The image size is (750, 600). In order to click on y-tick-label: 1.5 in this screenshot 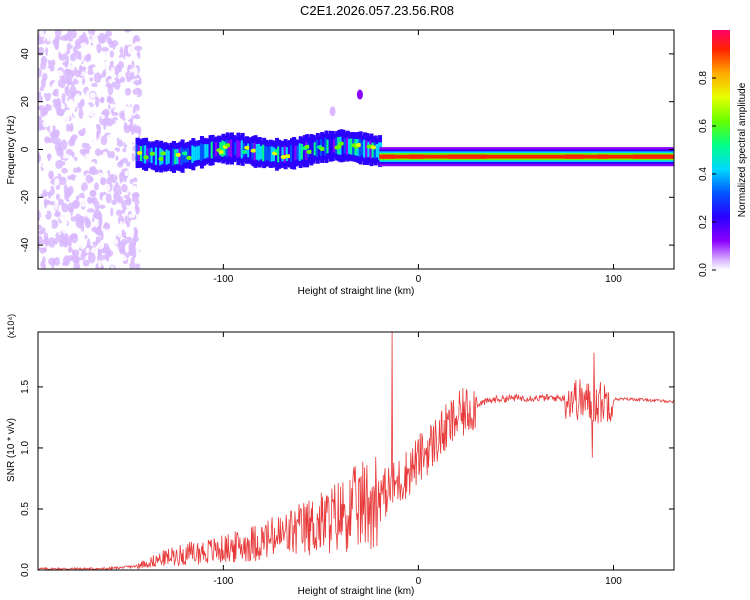, I will do `click(25, 387)`.